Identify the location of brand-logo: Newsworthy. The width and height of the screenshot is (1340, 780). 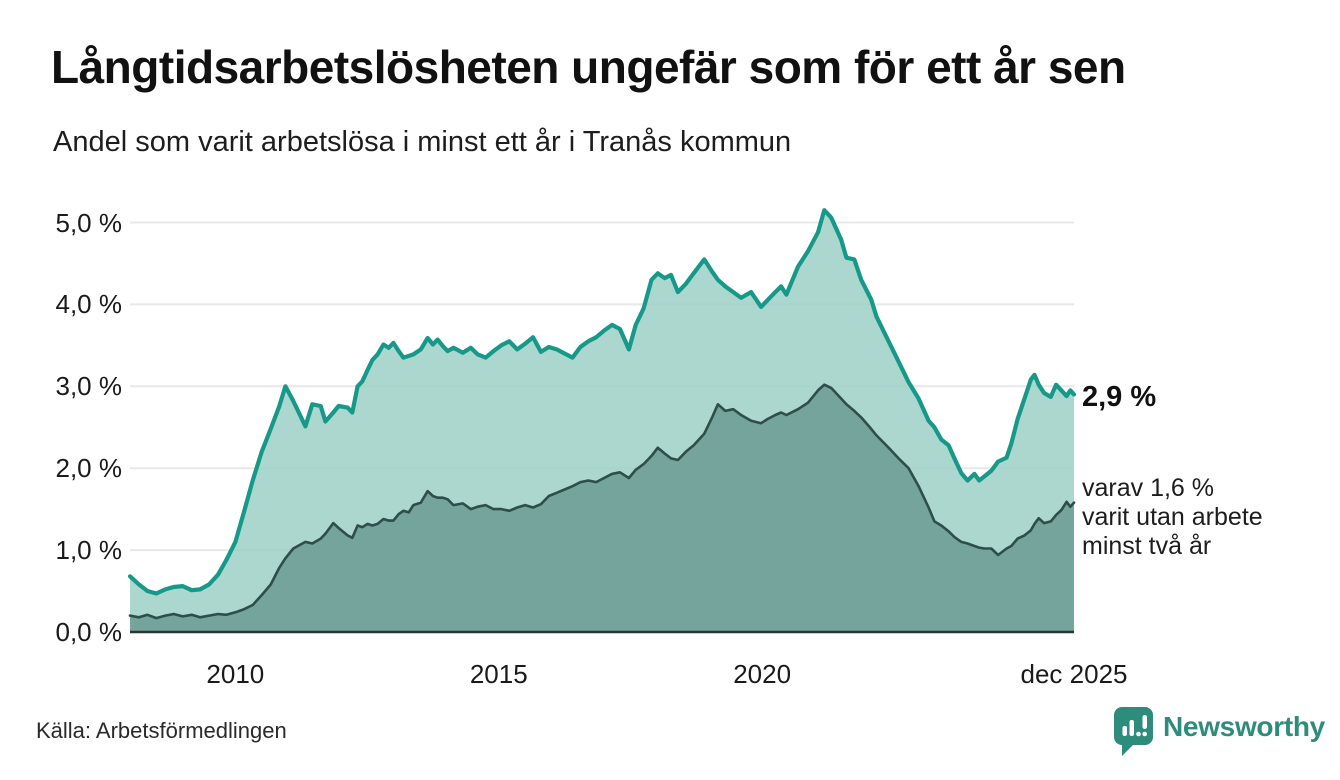
(1219, 732).